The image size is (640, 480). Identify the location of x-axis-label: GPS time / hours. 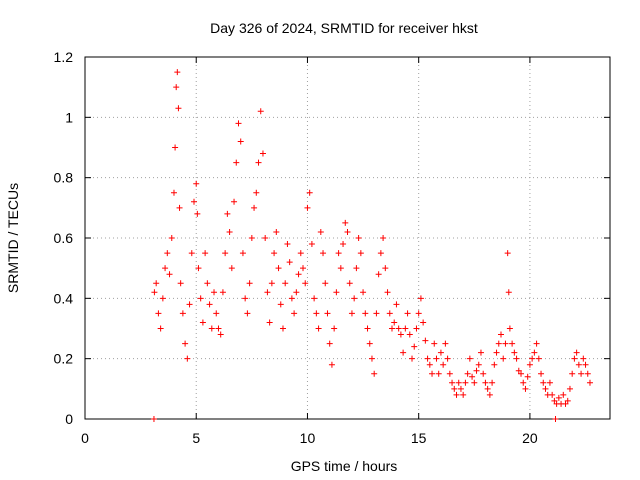
(344, 466).